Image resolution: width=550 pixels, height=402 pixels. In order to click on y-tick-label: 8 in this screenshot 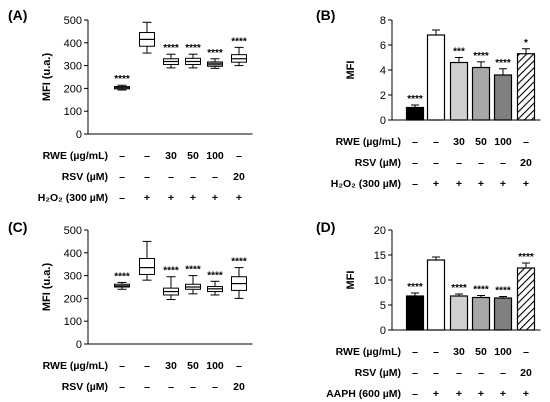, I will do `click(383, 21)`.